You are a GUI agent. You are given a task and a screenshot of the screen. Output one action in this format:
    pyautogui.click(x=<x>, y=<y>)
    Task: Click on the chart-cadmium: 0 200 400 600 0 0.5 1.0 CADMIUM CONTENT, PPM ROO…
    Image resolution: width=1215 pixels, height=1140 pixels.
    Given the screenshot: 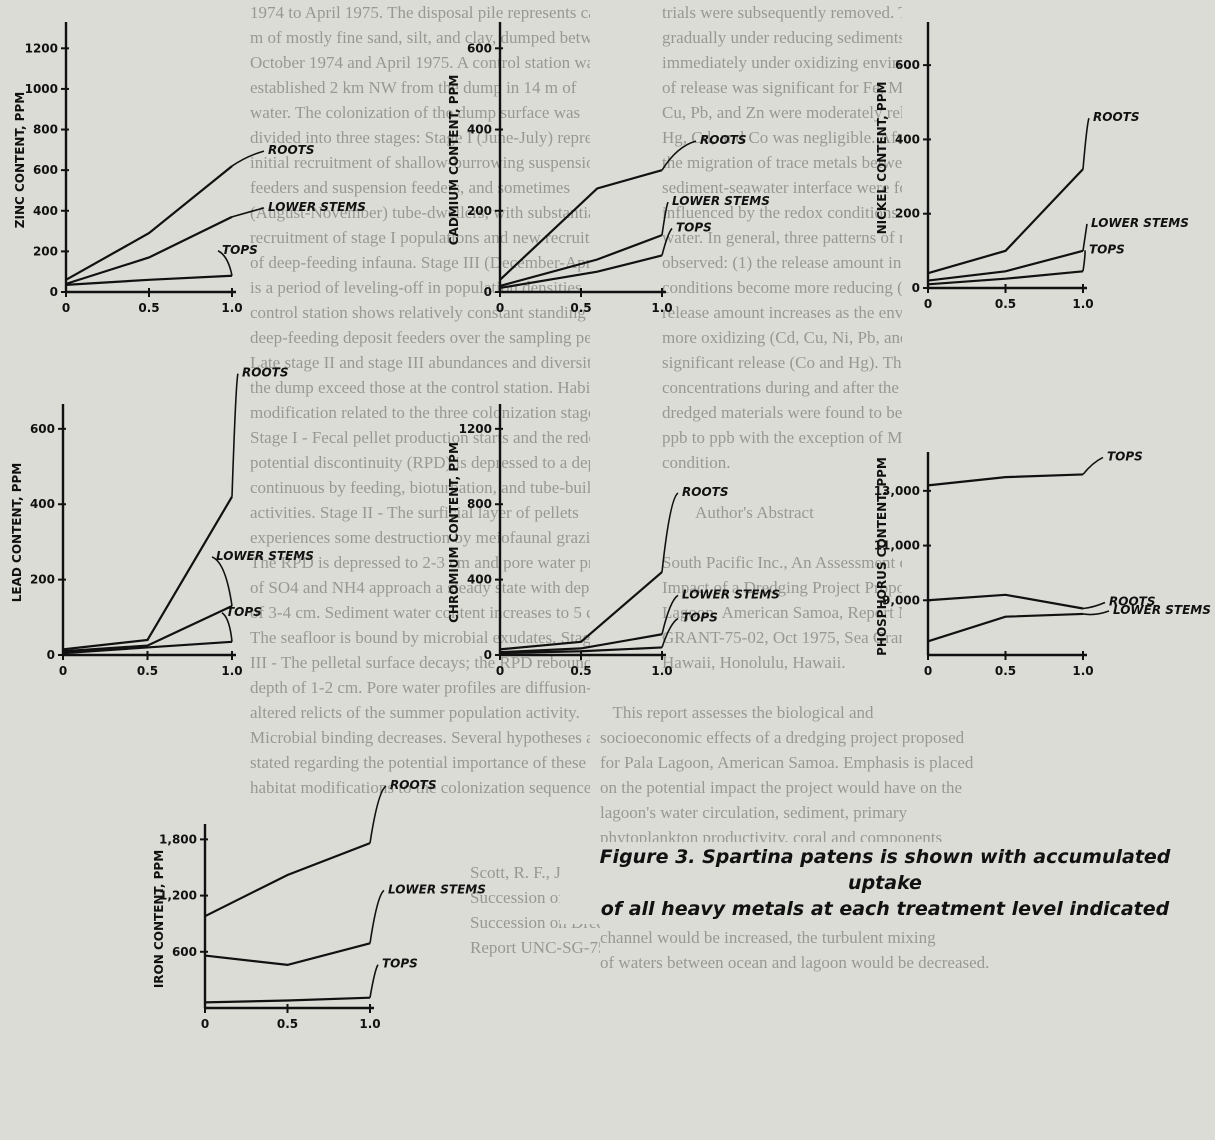 What is the action you would take?
    pyautogui.click(x=608, y=168)
    